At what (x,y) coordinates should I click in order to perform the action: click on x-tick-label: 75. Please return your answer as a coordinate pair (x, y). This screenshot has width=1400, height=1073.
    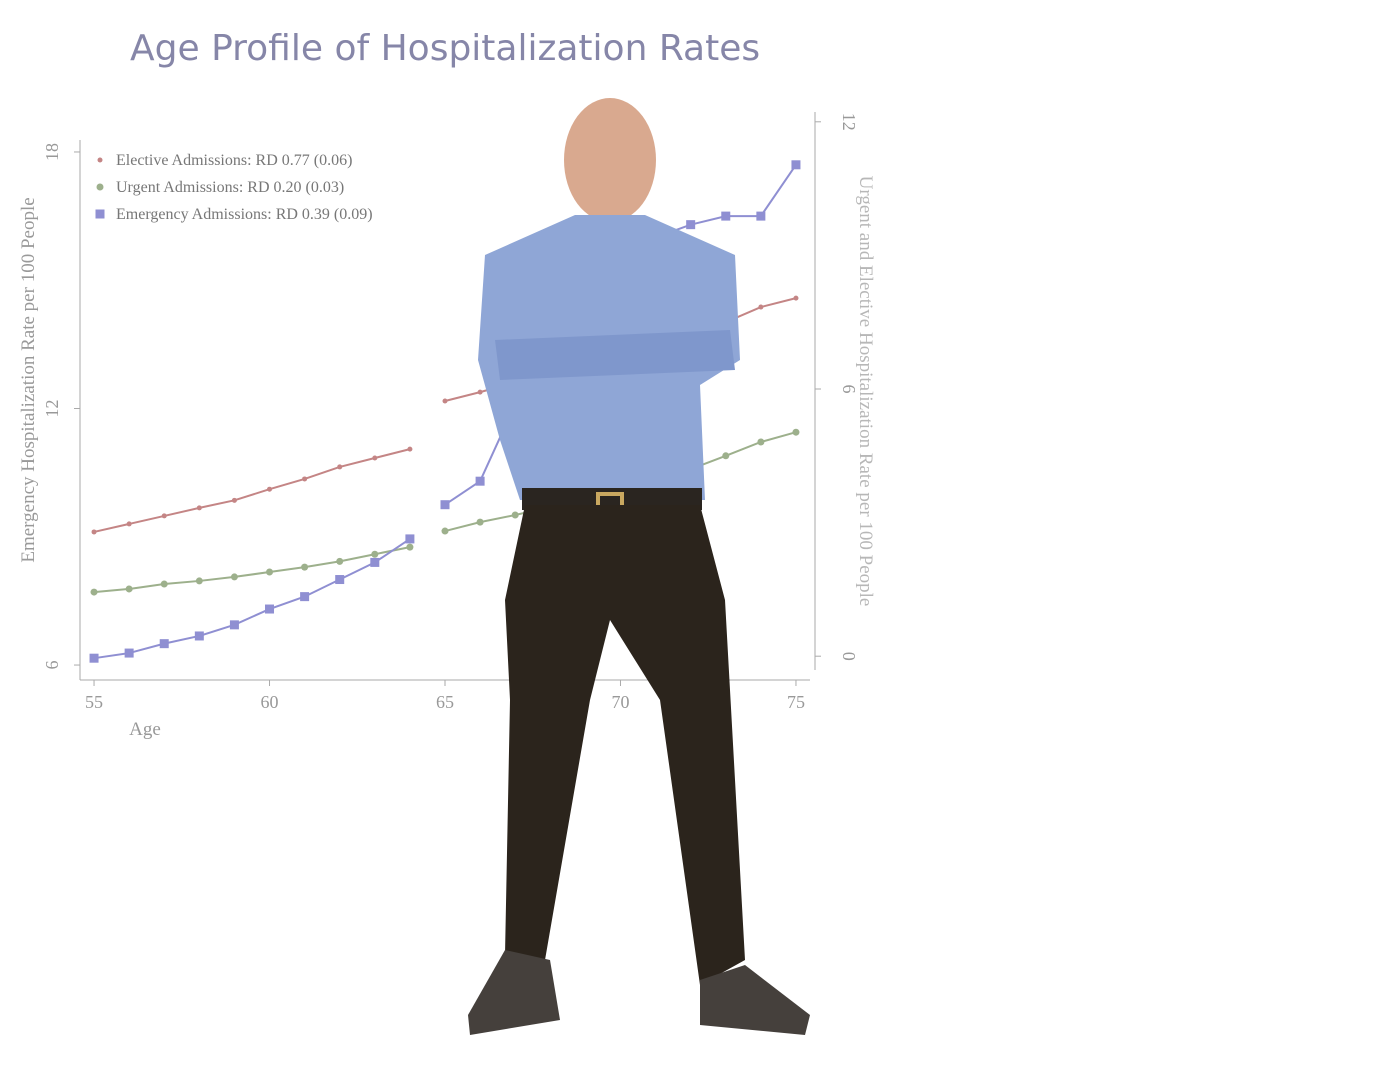
    Looking at the image, I should click on (796, 702).